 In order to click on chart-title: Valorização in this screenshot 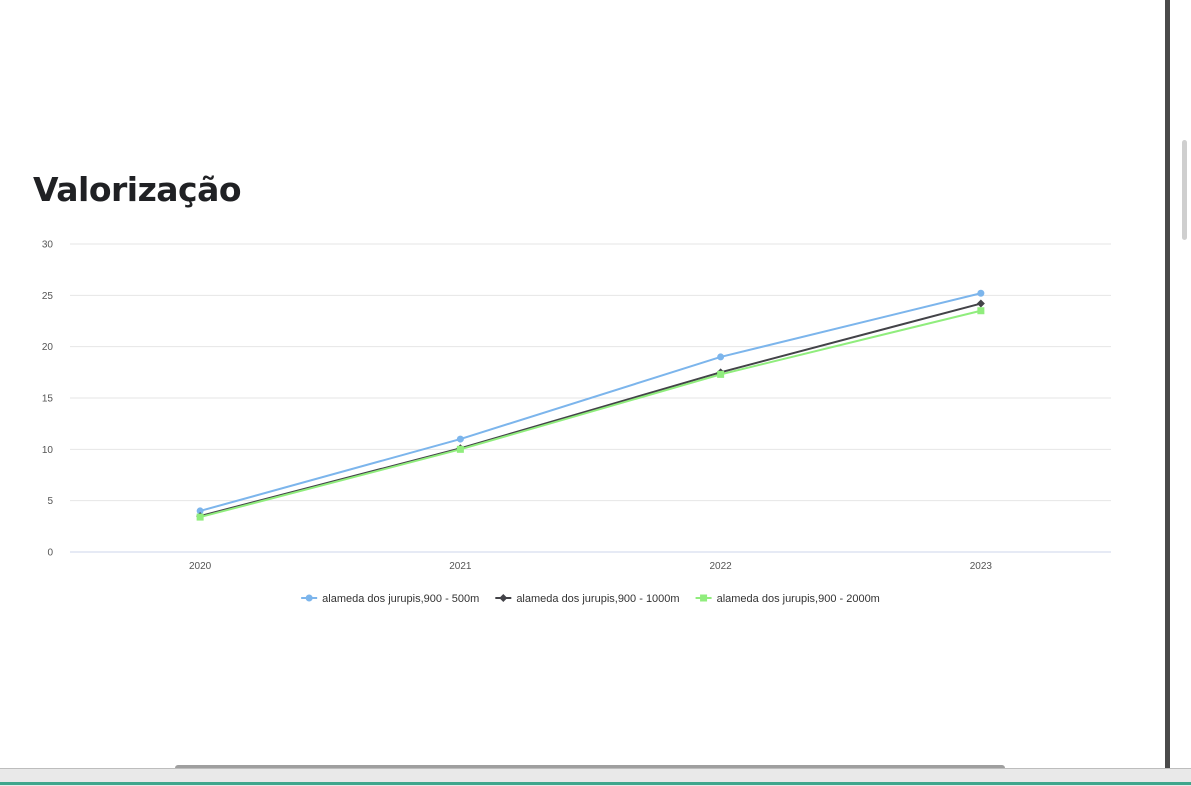, I will do `click(137, 189)`.